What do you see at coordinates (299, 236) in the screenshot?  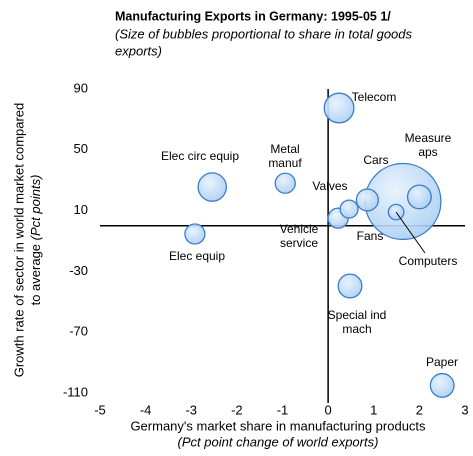 I see `point-label: Vehicle service` at bounding box center [299, 236].